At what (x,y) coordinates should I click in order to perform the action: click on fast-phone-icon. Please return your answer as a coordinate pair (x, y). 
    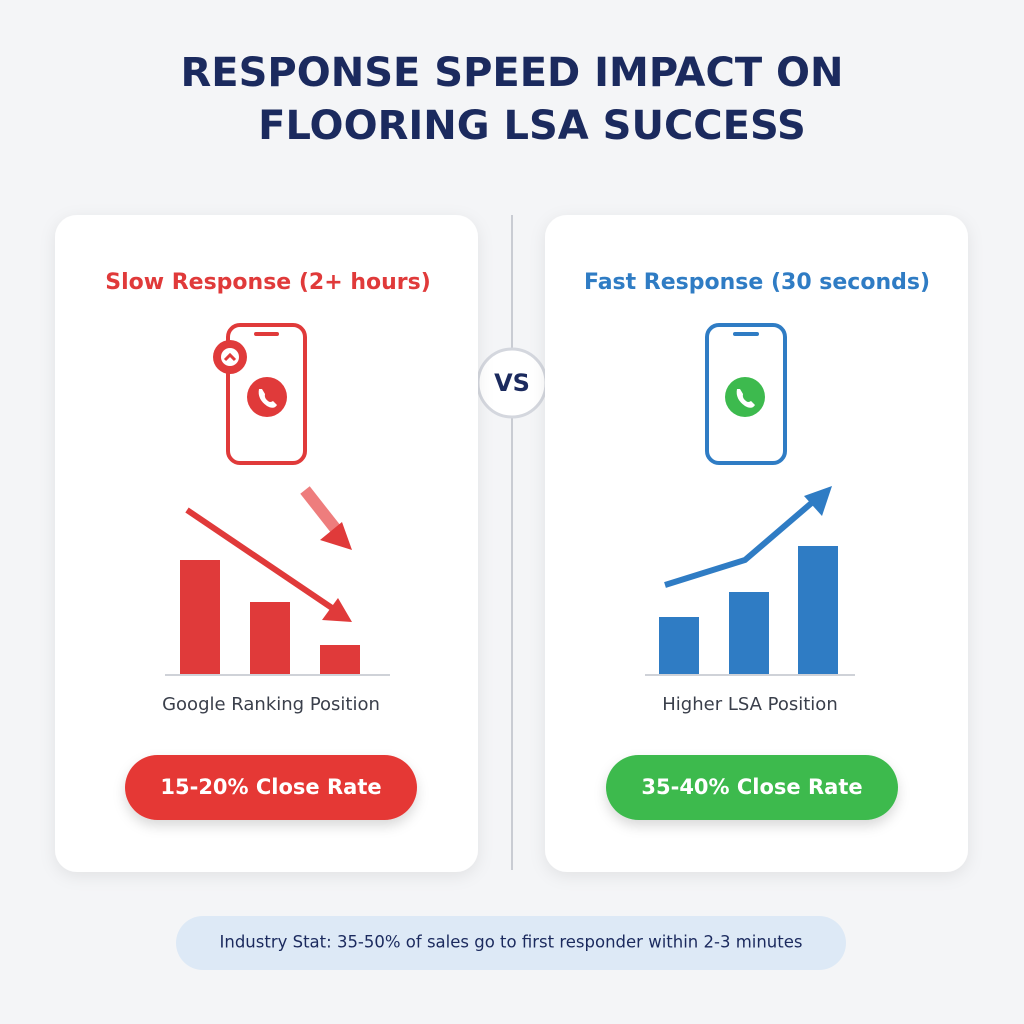
    Looking at the image, I should click on (746, 394).